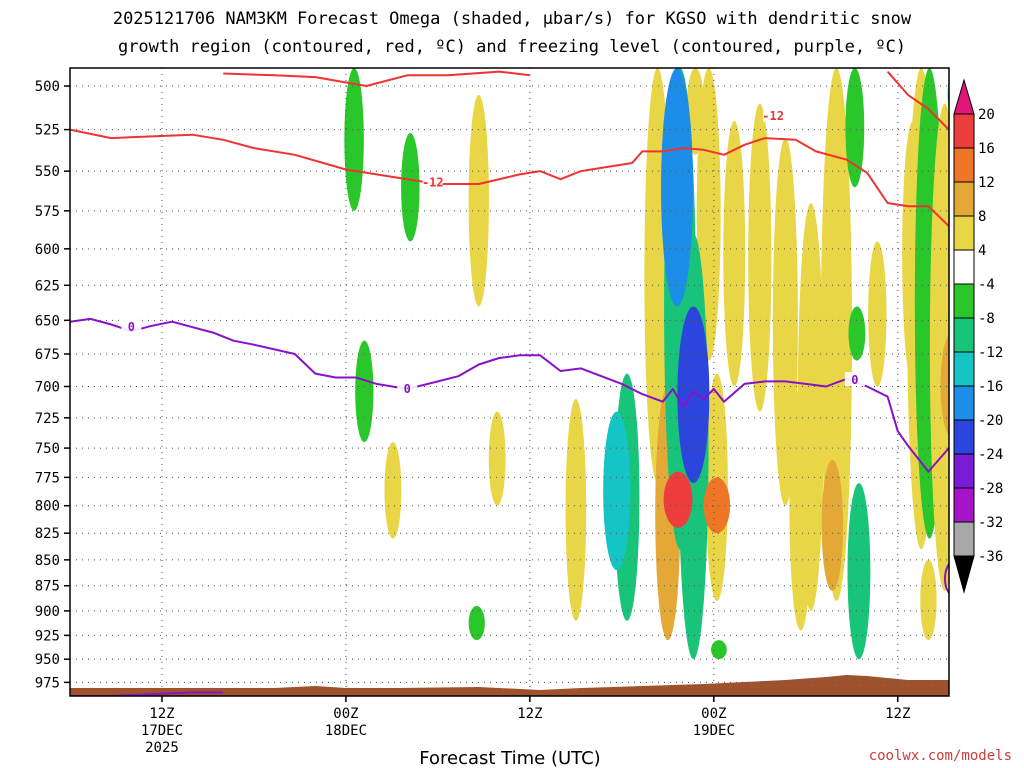 Image resolution: width=1024 pixels, height=768 pixels. Describe the element at coordinates (47, 534) in the screenshot. I see `y-tick-label: 825` at that location.